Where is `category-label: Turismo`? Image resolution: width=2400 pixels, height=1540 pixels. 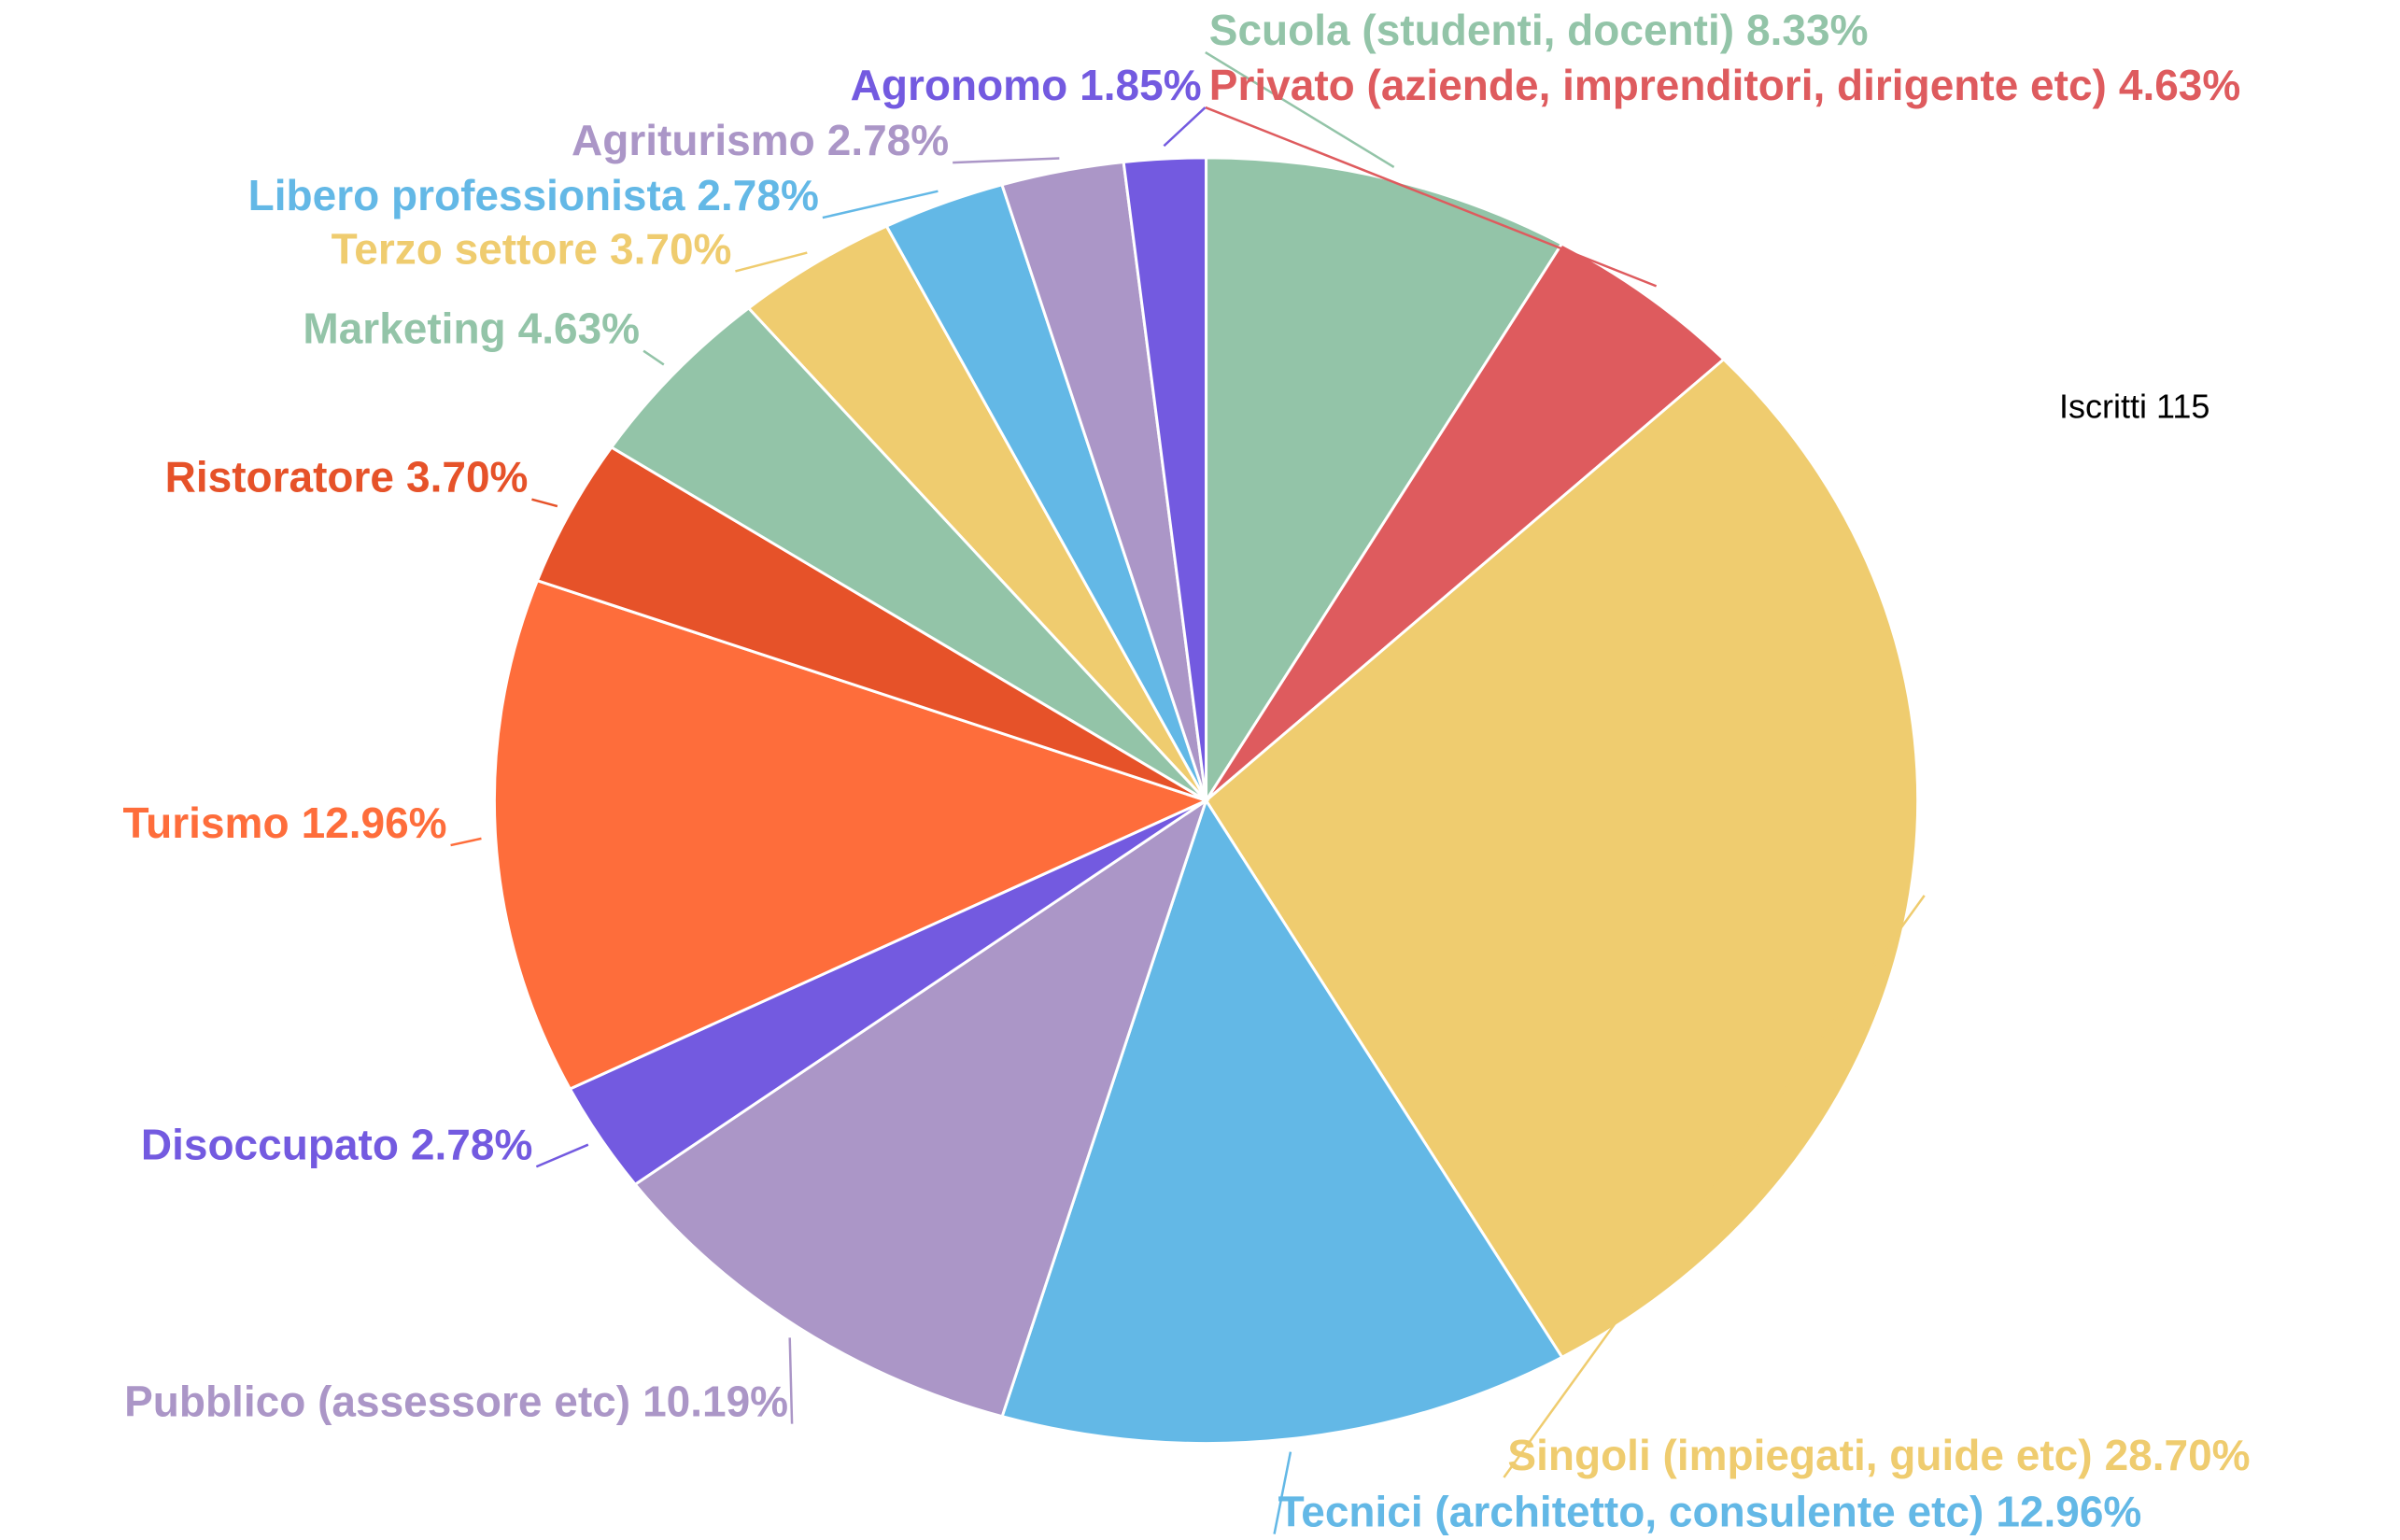
category-label: Turismo is located at coordinates (206, 822).